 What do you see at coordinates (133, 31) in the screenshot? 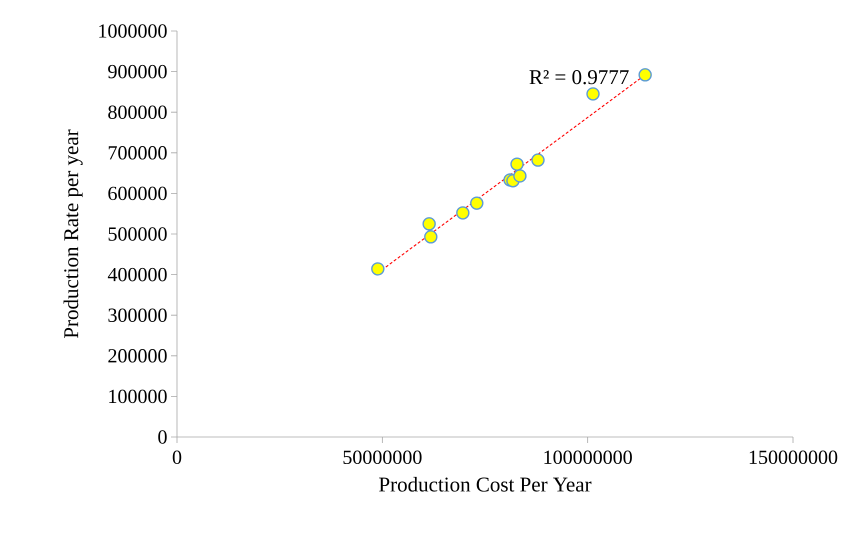
I see `y-tick-label: 1000000` at bounding box center [133, 31].